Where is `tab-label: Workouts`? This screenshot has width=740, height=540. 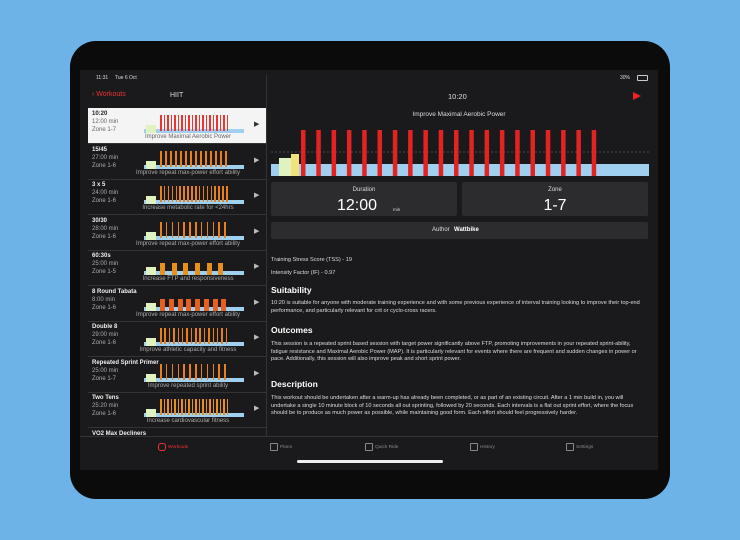 tab-label: Workouts is located at coordinates (178, 447).